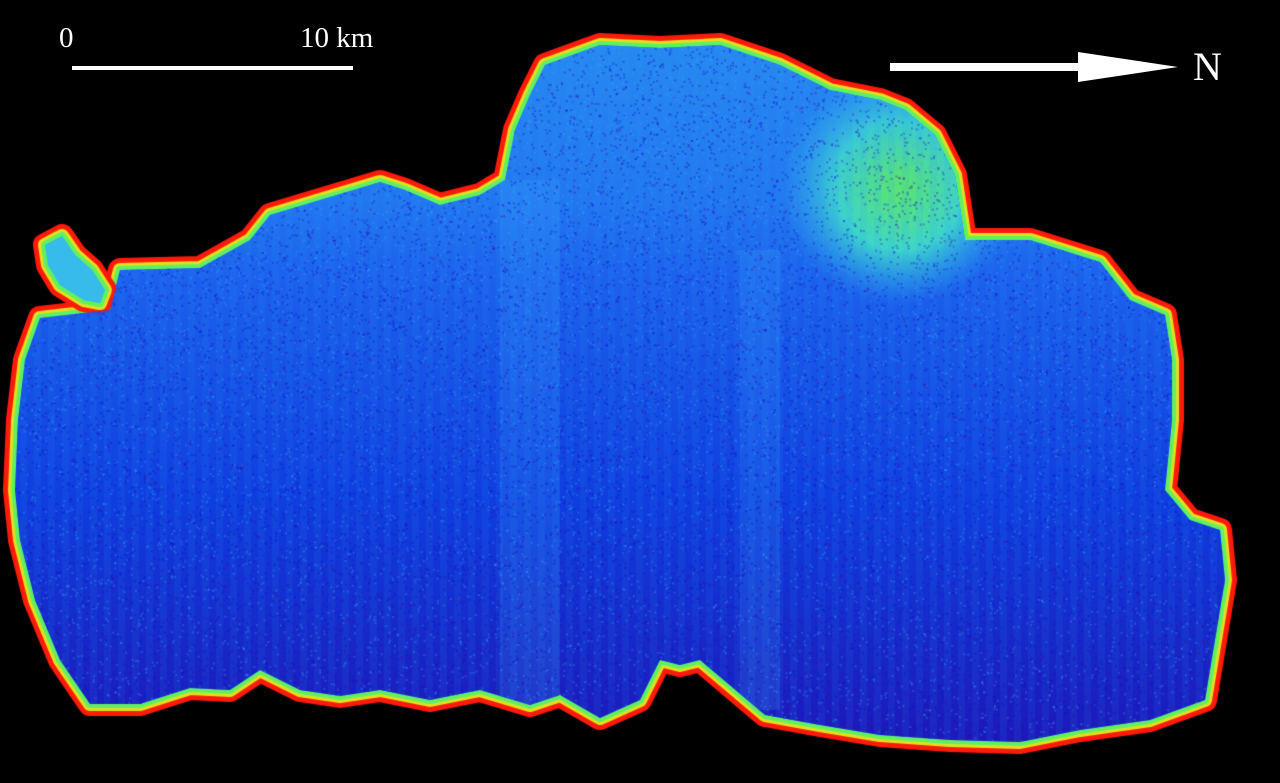 The image size is (1280, 783). I want to click on north-label: N, so click(1207, 67).